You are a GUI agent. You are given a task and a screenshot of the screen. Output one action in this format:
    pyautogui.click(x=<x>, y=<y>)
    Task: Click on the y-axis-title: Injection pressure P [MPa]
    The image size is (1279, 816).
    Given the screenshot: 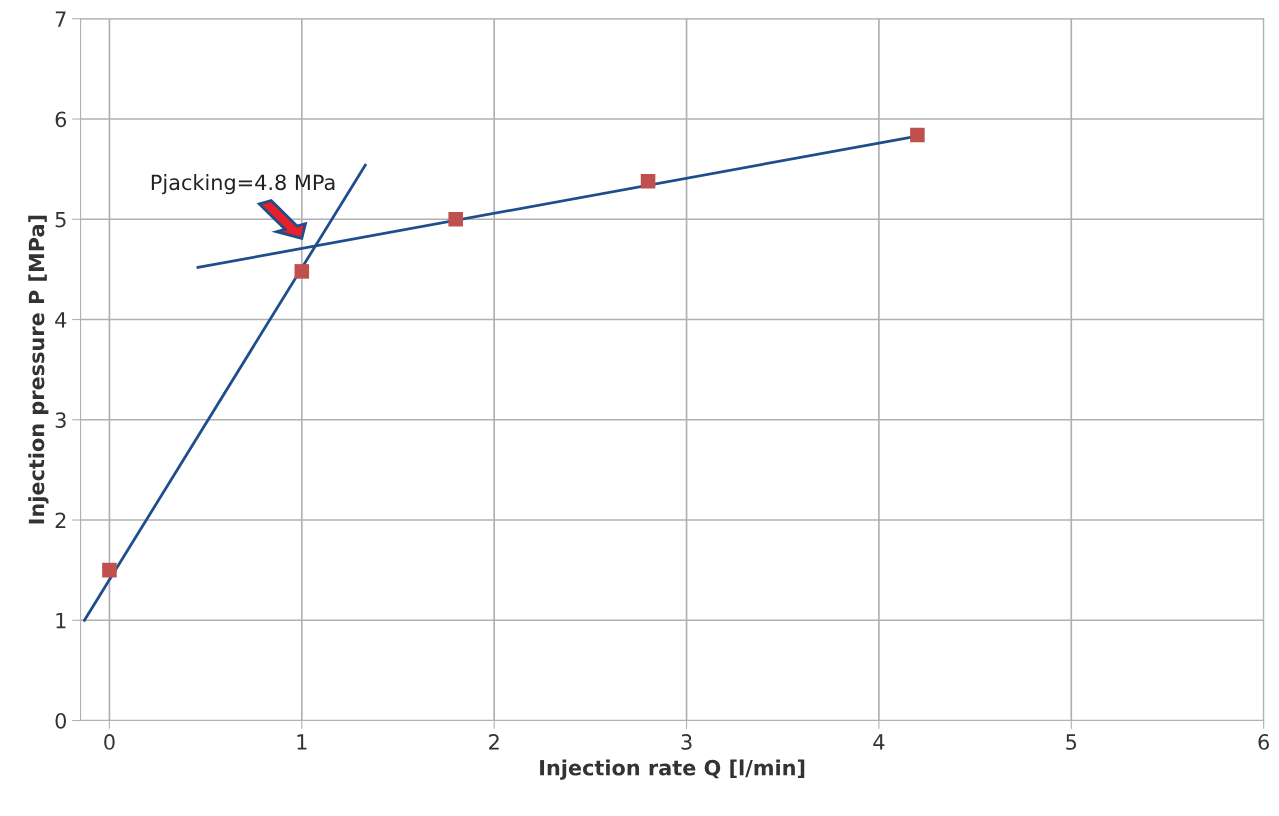 What is the action you would take?
    pyautogui.click(x=38, y=369)
    